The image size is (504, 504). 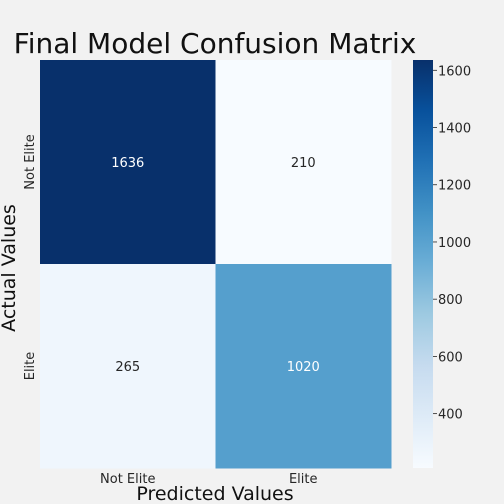 I want to click on y-tick-label: Elite, so click(x=30, y=366).